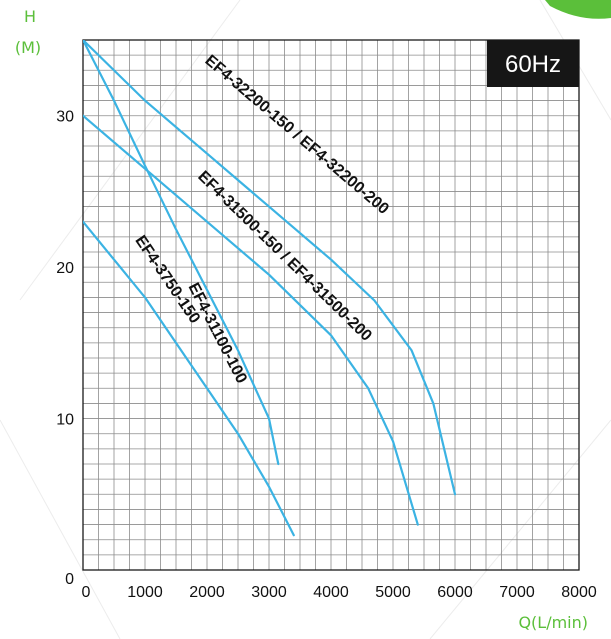 Image resolution: width=611 pixels, height=639 pixels. Describe the element at coordinates (65, 117) in the screenshot. I see `y-tick-label: 30` at that location.